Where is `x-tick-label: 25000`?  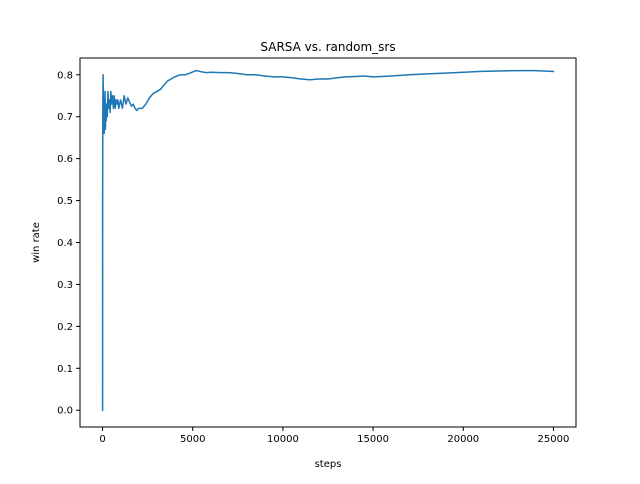 x-tick-label: 25000 is located at coordinates (554, 439).